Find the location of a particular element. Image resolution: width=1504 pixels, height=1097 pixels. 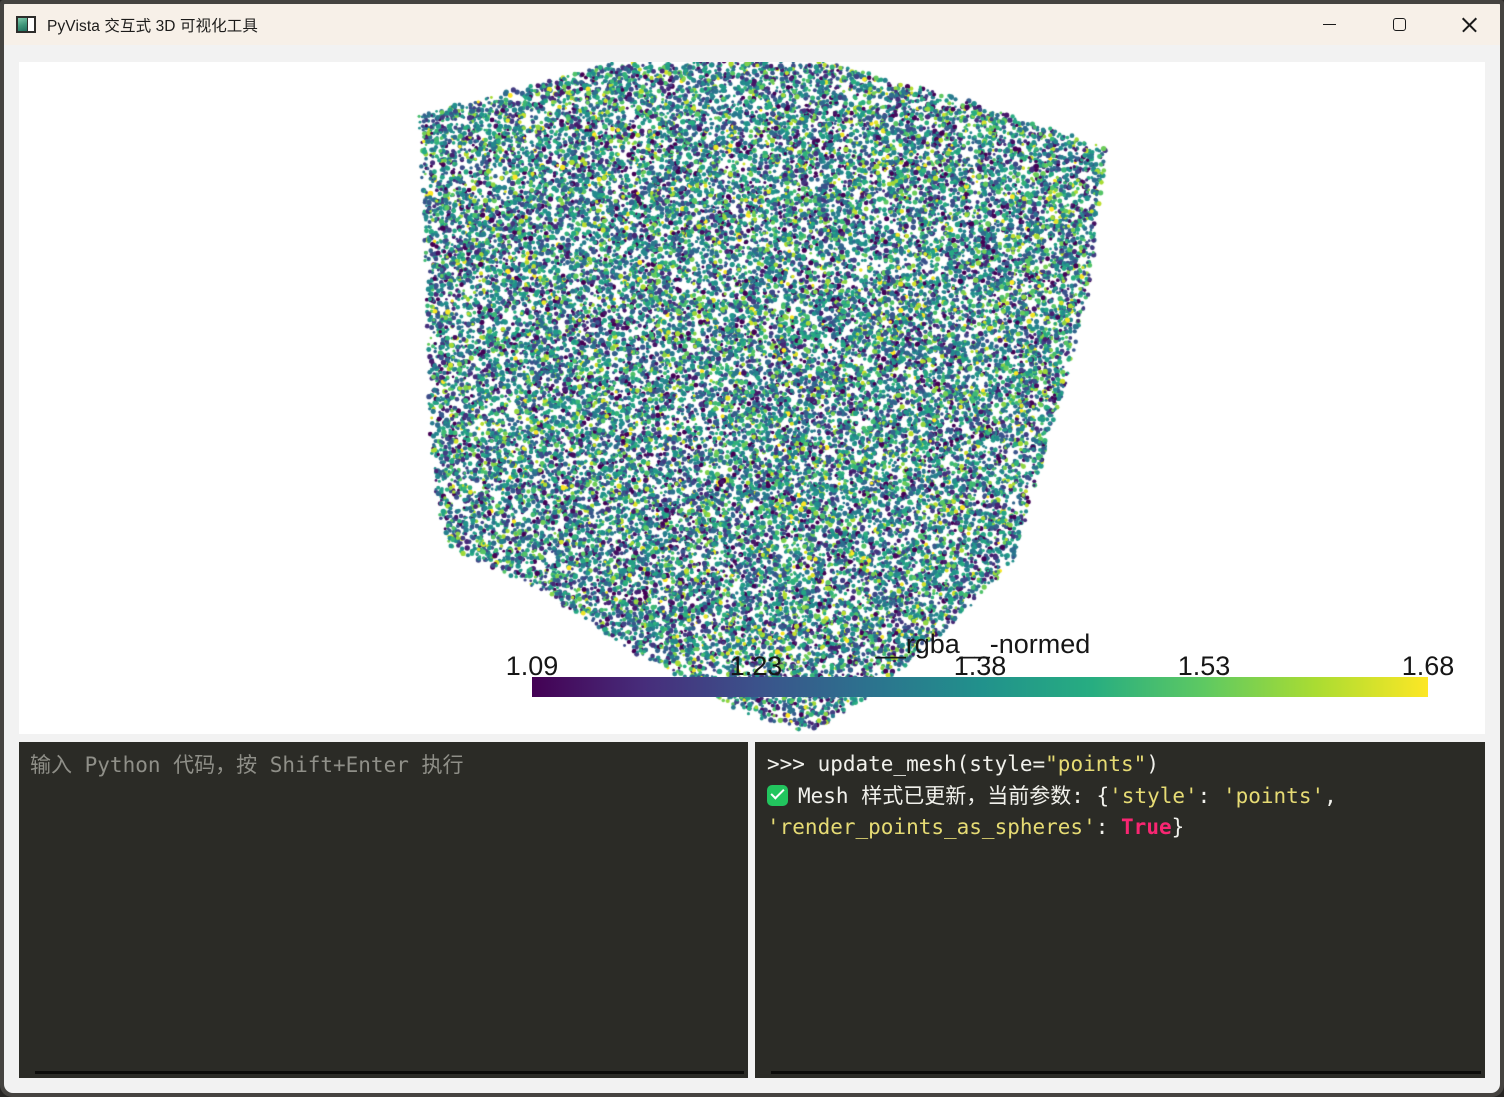

colorbar-tick-label: 1.53 is located at coordinates (1204, 666).